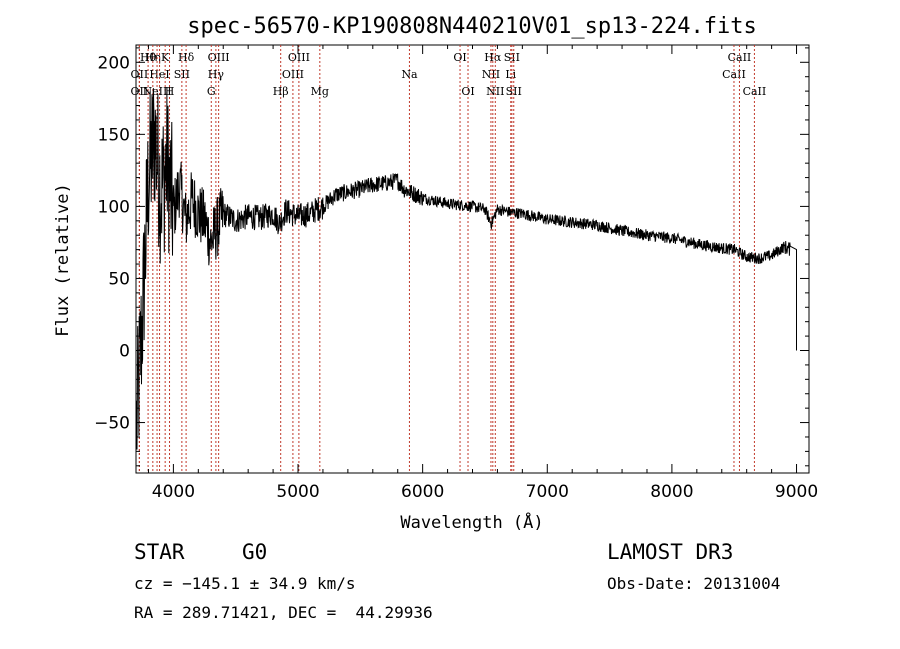  Describe the element at coordinates (796, 492) in the screenshot. I see `x-tick-label: 9000` at that location.